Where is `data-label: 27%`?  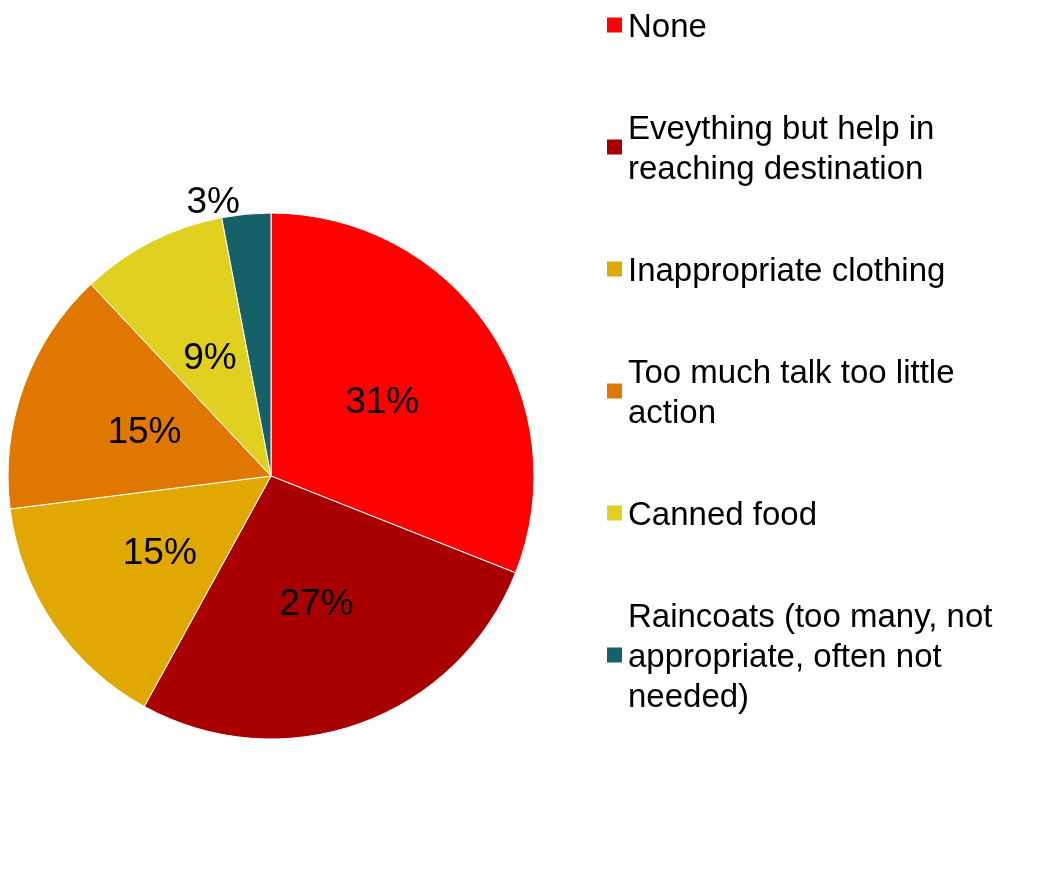 data-label: 27% is located at coordinates (316, 603).